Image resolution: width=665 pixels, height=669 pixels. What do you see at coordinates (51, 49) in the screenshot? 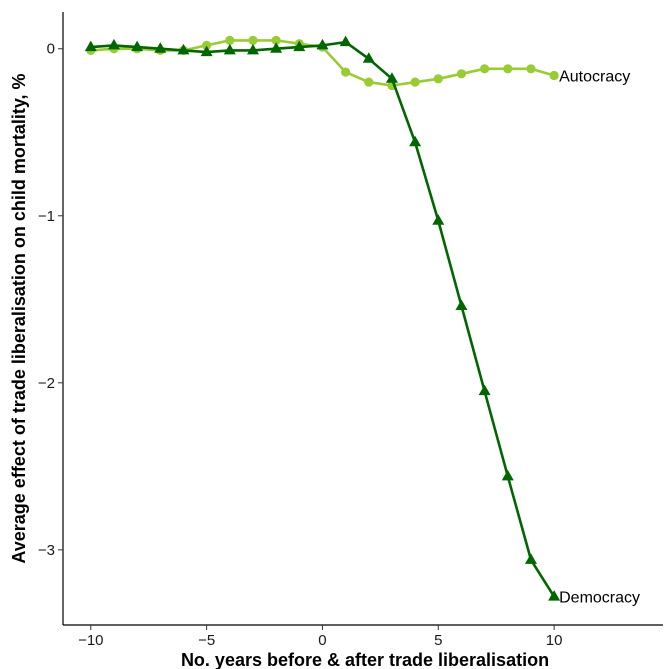
I see `y-tick-label: 0` at bounding box center [51, 49].